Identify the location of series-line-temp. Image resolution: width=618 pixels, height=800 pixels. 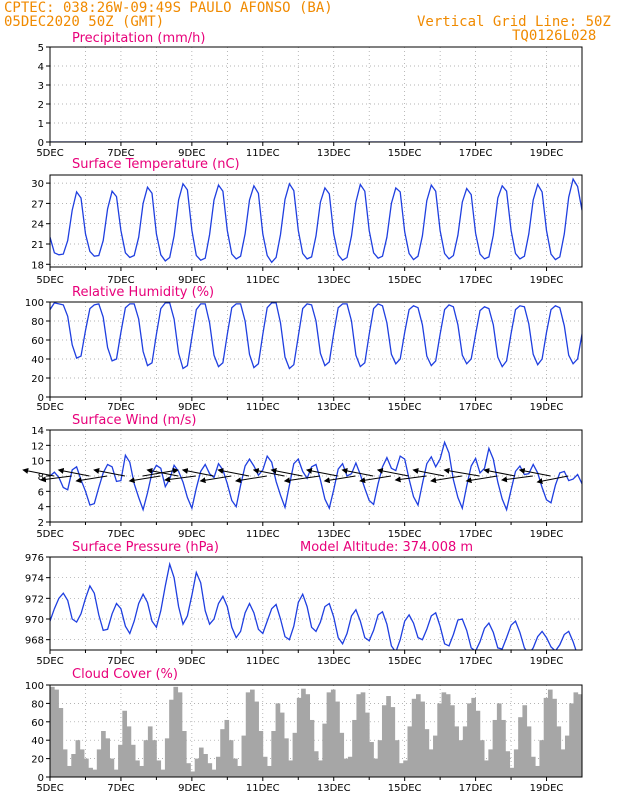
(316, 220).